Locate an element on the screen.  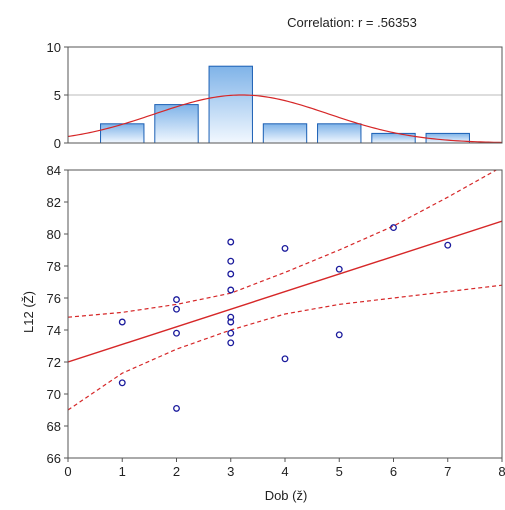
x-tick-label: 6 is located at coordinates (393, 471).